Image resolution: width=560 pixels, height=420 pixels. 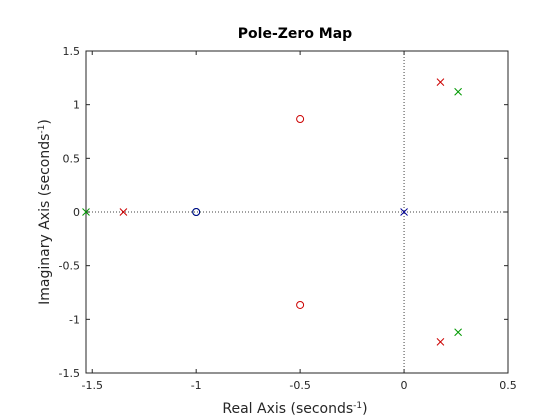 What do you see at coordinates (196, 385) in the screenshot?
I see `x-tick-label: -1` at bounding box center [196, 385].